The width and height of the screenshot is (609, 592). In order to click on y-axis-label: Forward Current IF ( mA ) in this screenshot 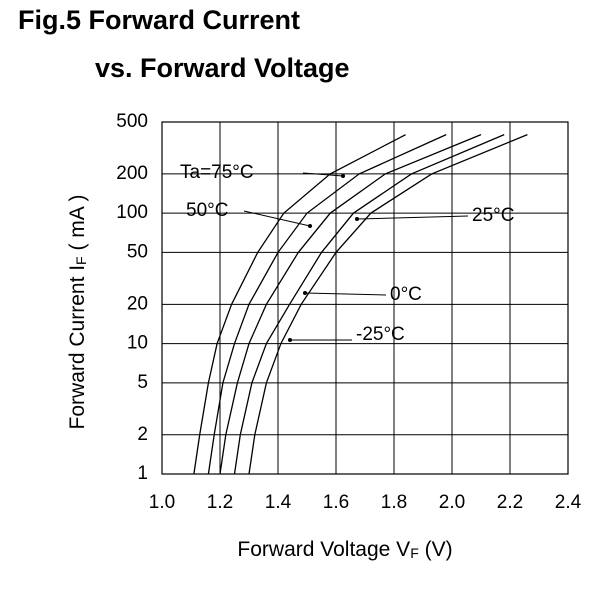, I will do `click(77, 312)`.